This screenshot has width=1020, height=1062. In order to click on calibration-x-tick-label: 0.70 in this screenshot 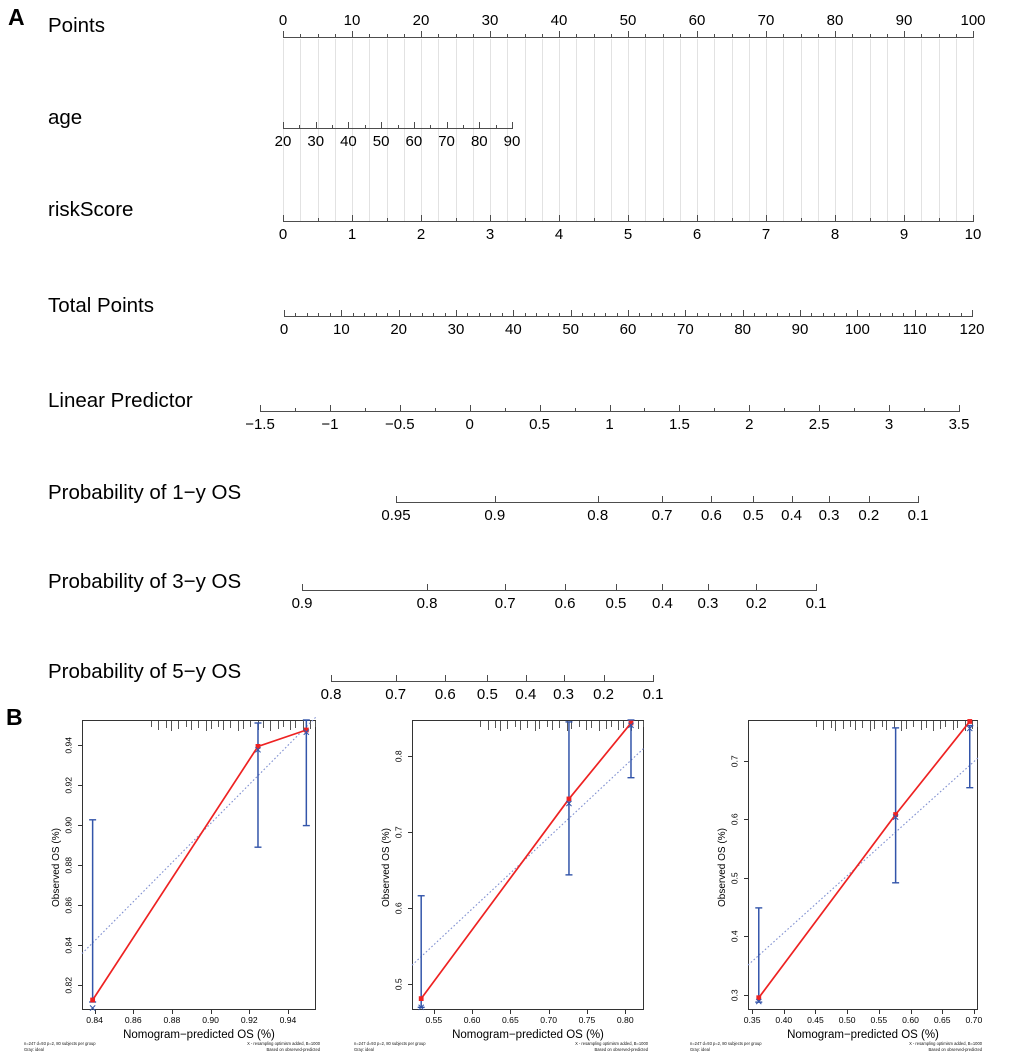, I will do `click(974, 1020)`.